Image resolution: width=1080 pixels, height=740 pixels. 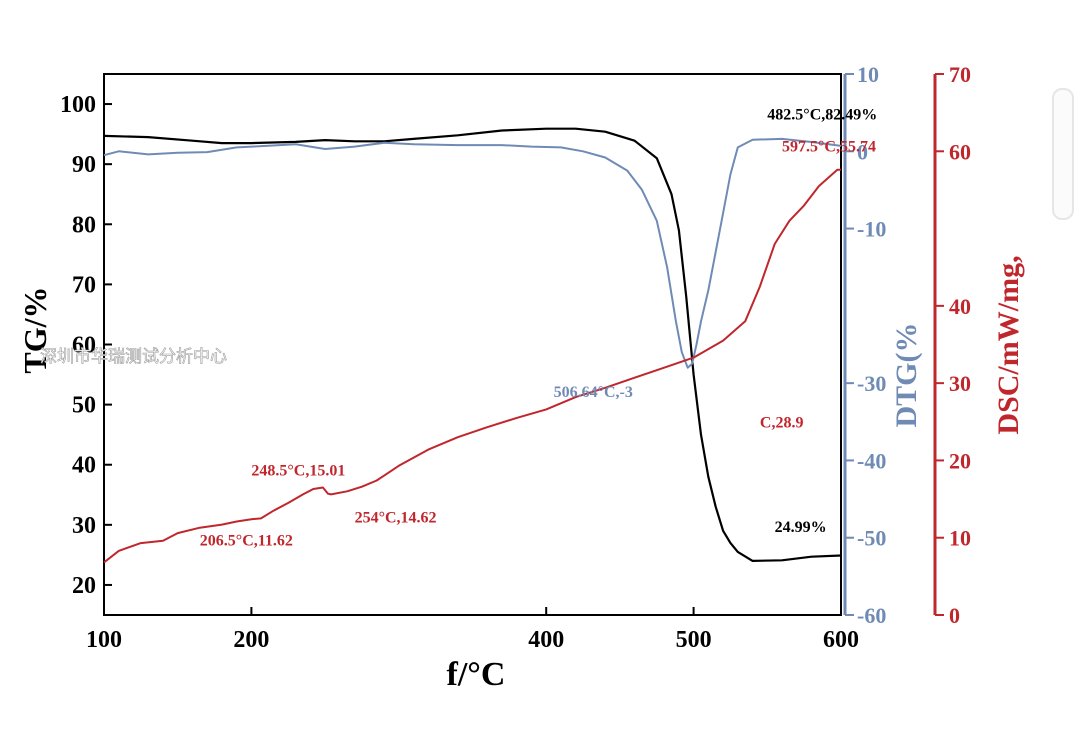 What do you see at coordinates (546, 640) in the screenshot?
I see `x-tick-label: 400` at bounding box center [546, 640].